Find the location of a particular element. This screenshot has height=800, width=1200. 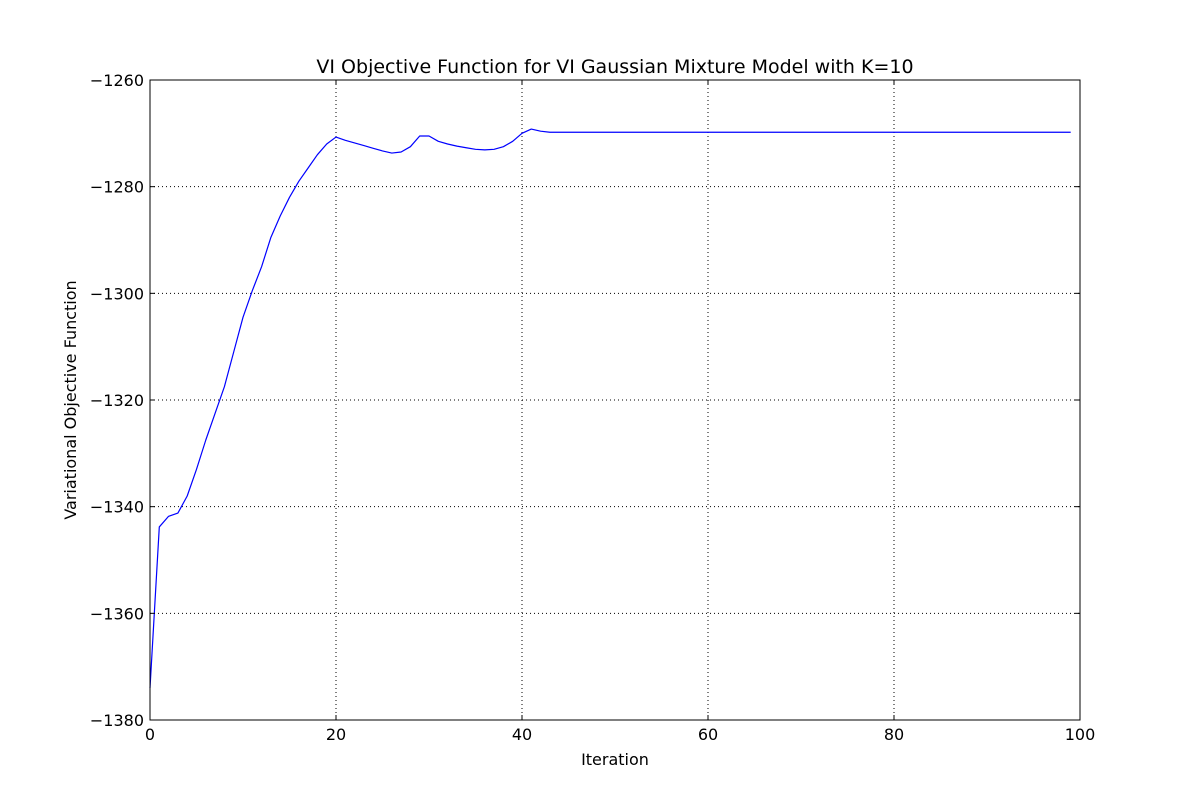

x-tick-label: 60 is located at coordinates (708, 734).